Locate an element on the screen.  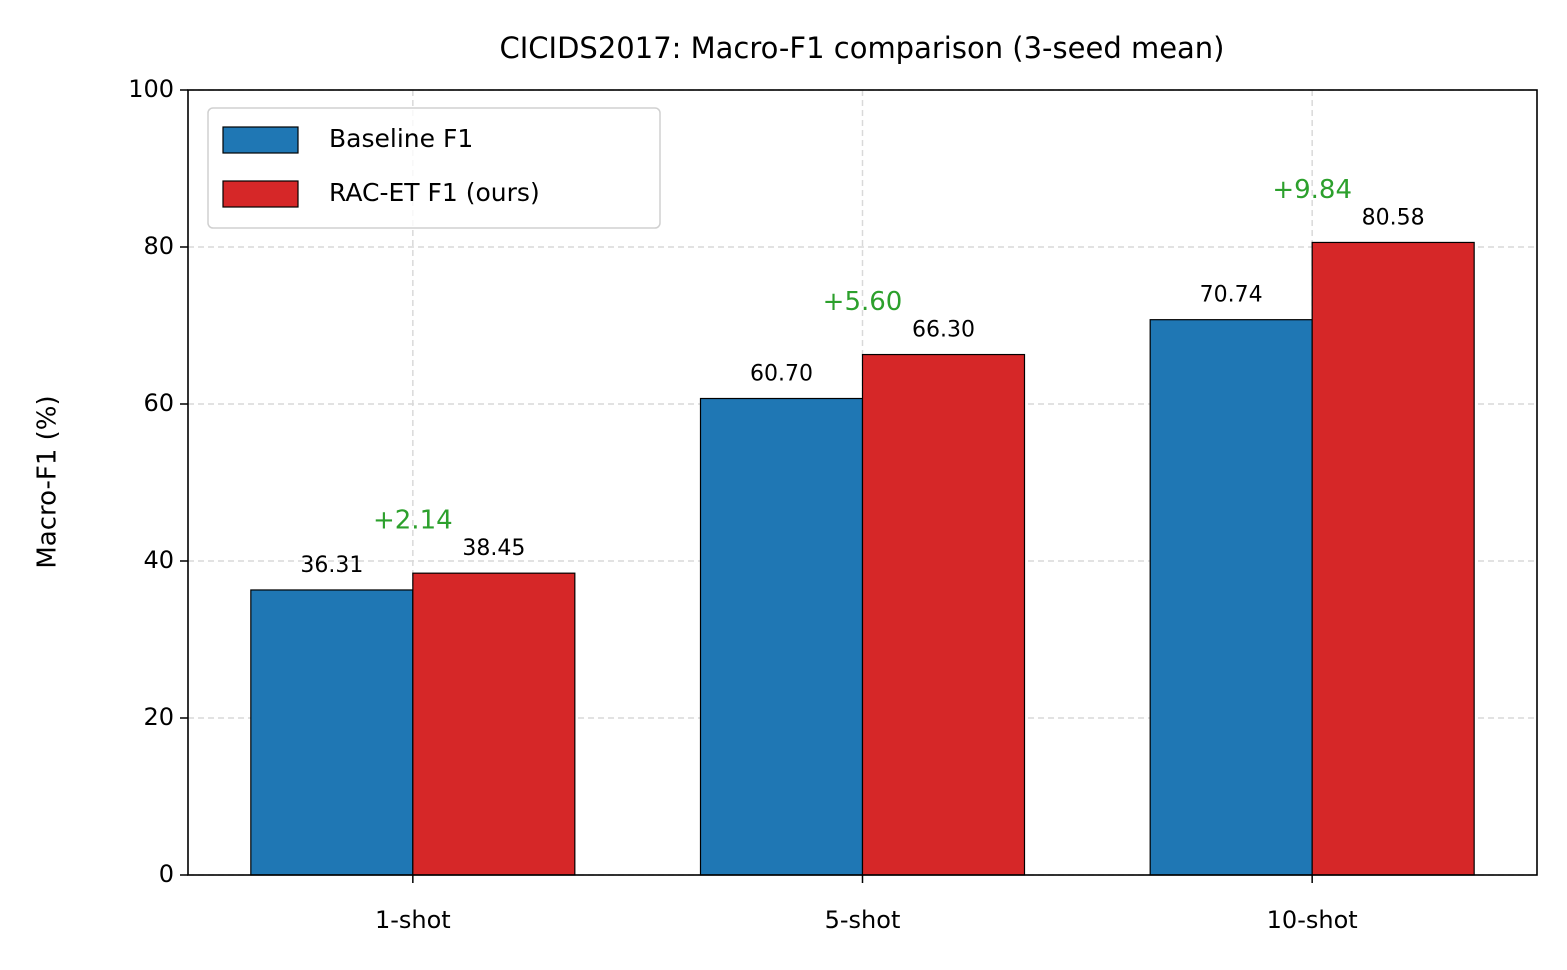
x-tick-label: 1-shot is located at coordinates (413, 920).